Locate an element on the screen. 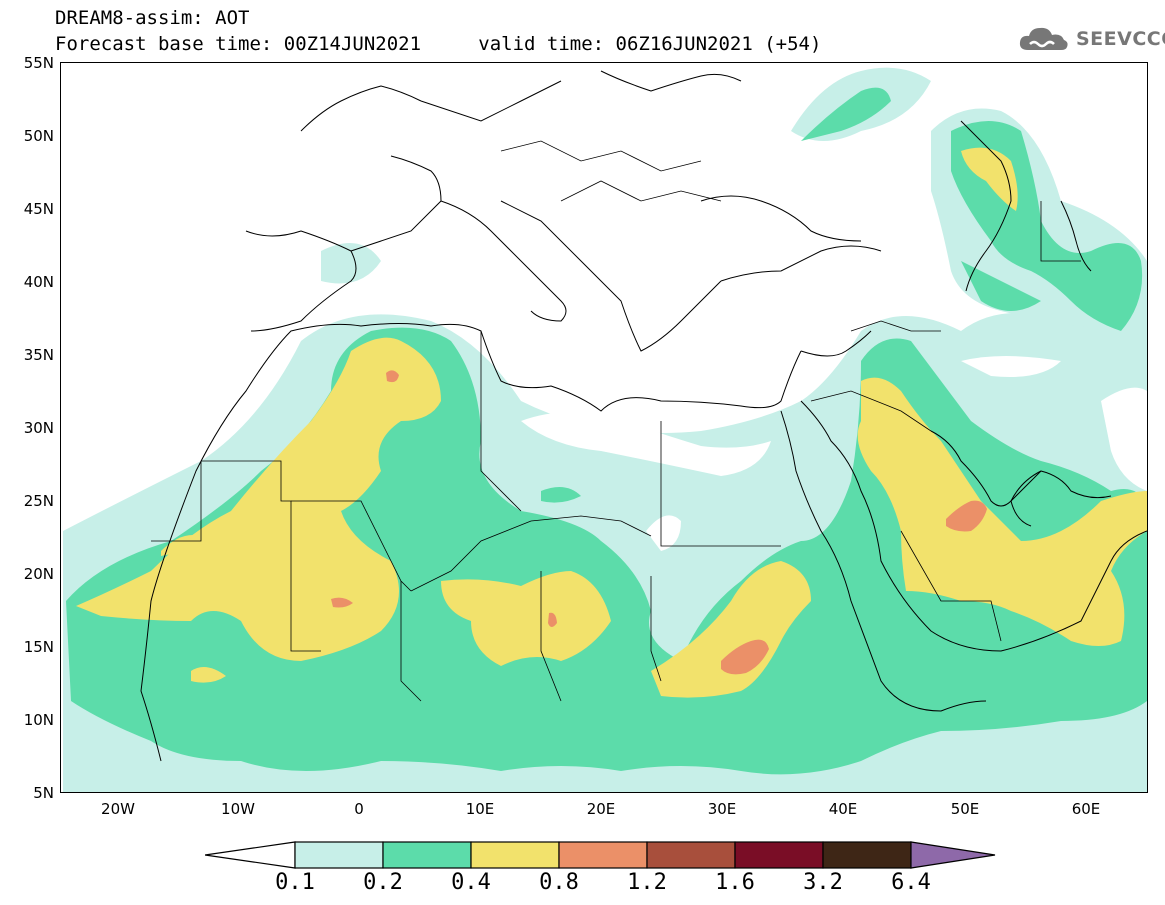 This screenshot has width=1165, height=905. colorbar-label: 1.6 is located at coordinates (735, 882).